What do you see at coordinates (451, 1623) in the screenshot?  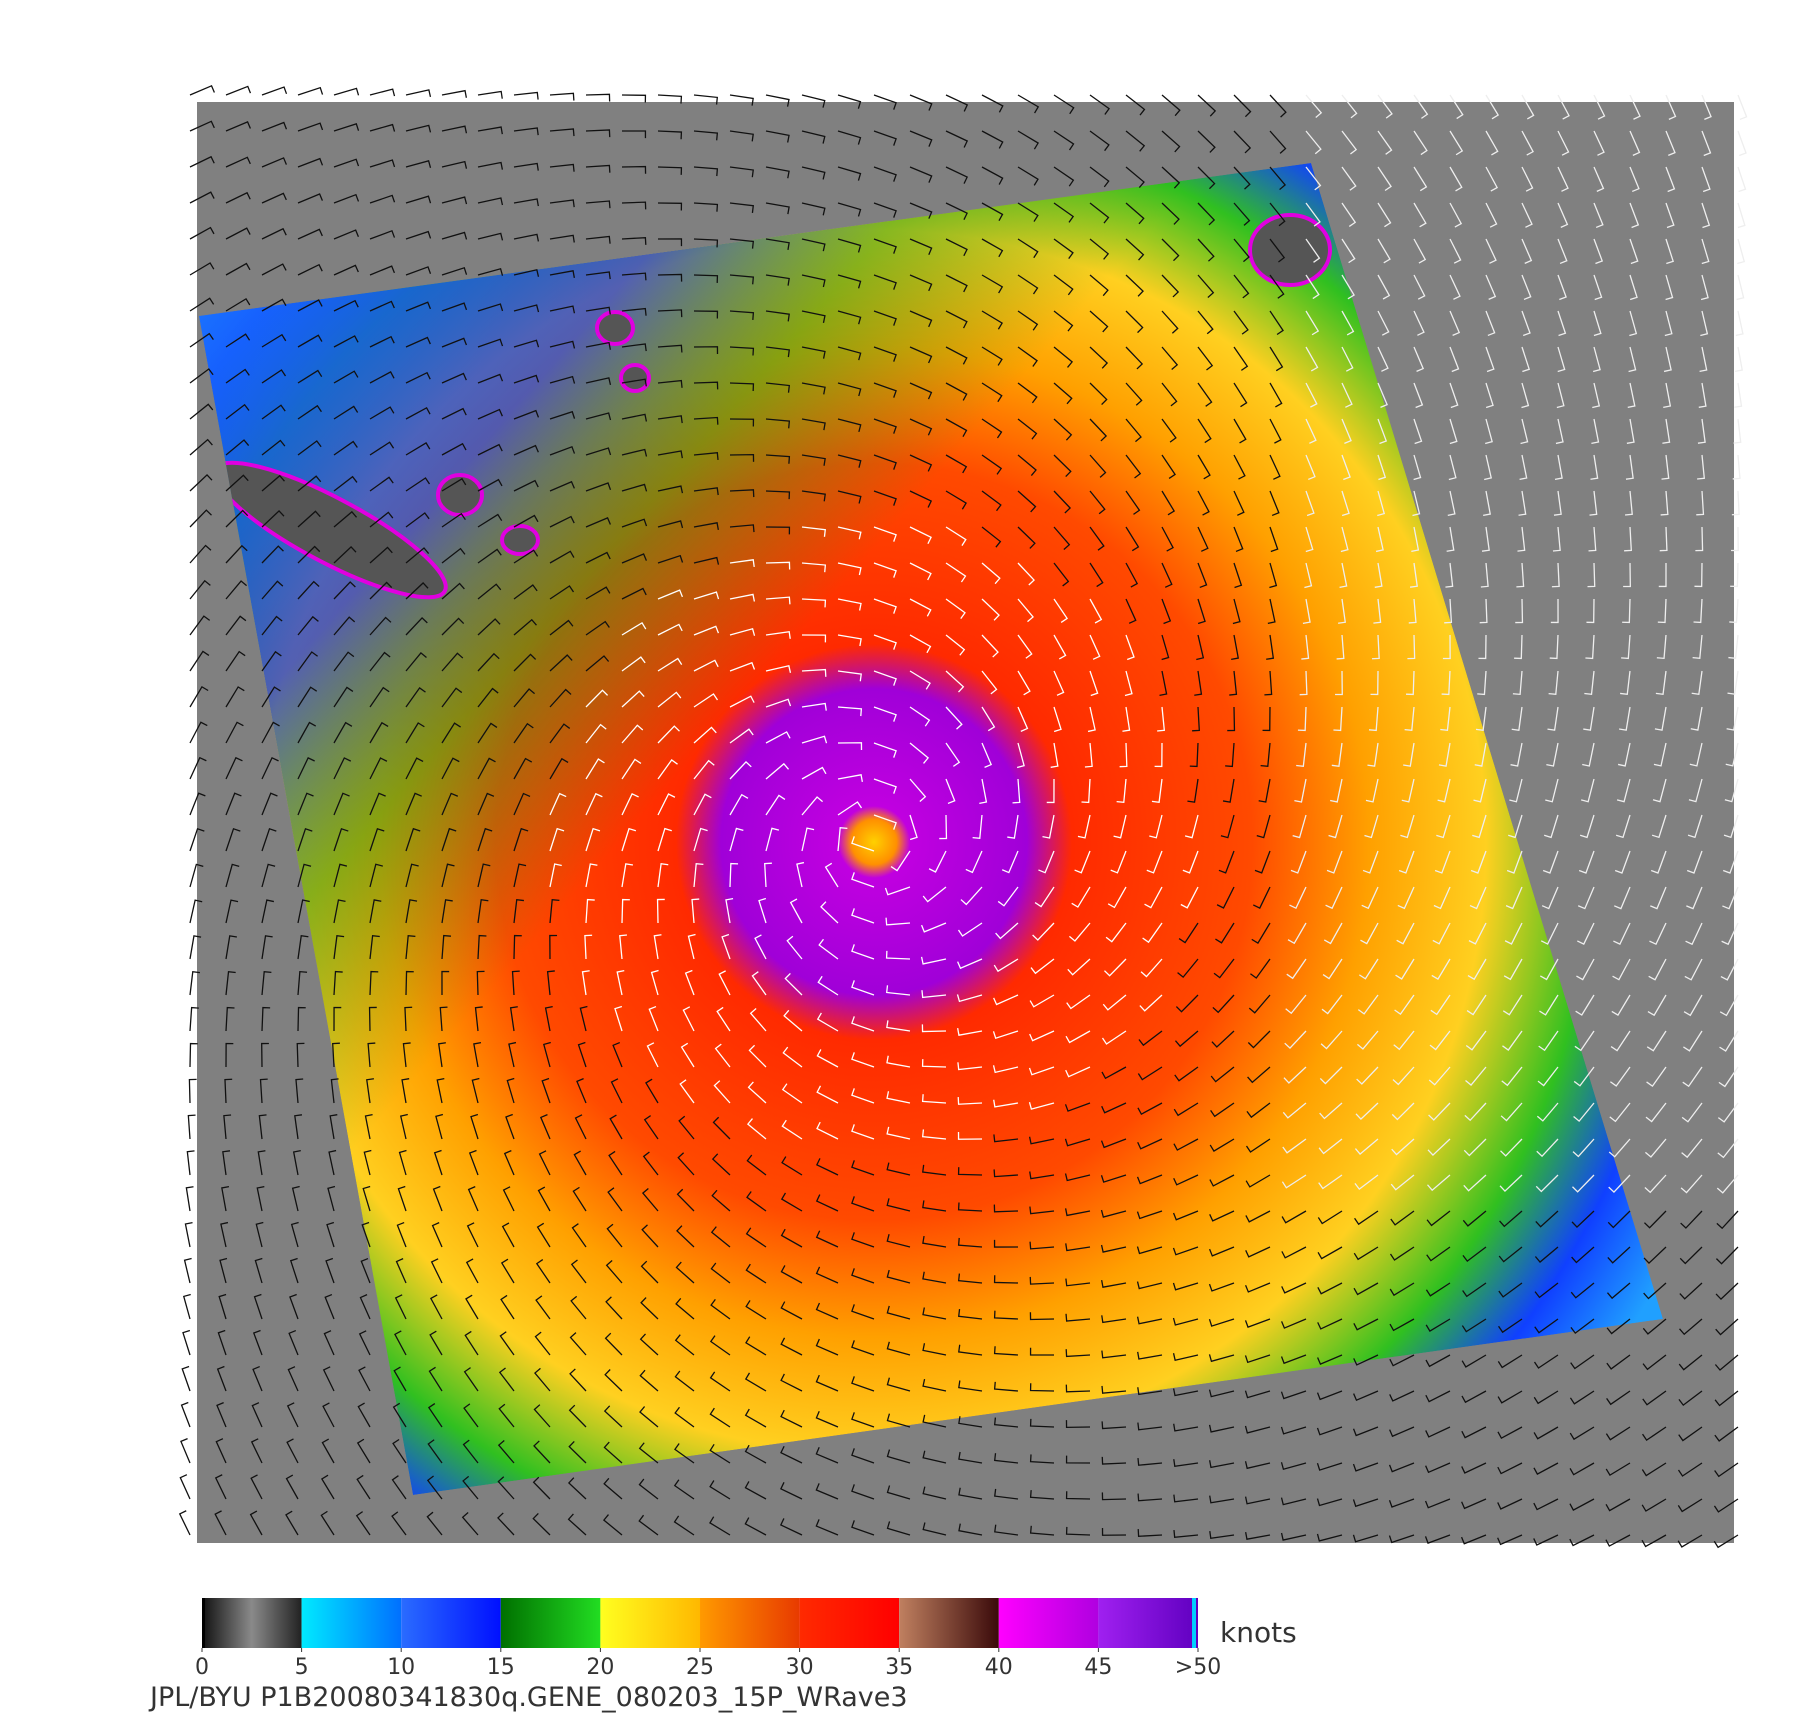 I see `colorbar-segment` at bounding box center [451, 1623].